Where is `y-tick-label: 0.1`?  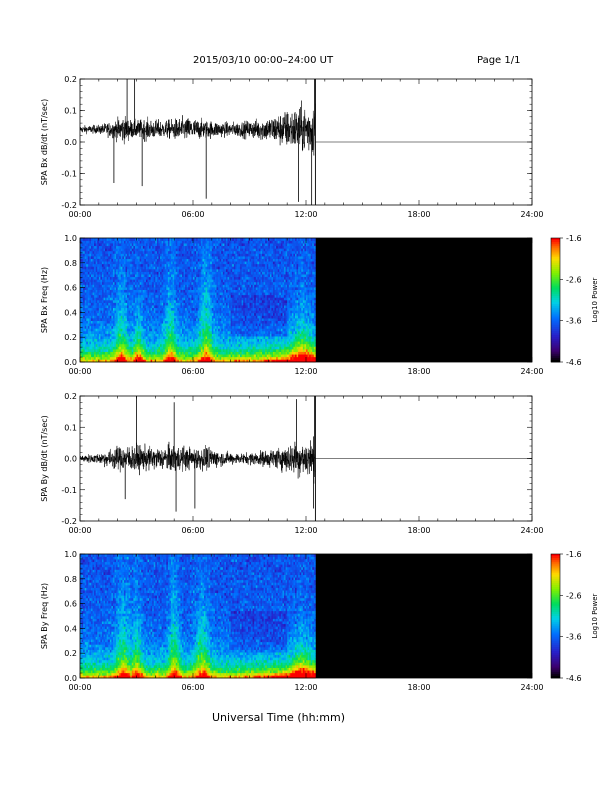 y-tick-label: 0.1 is located at coordinates (70, 111).